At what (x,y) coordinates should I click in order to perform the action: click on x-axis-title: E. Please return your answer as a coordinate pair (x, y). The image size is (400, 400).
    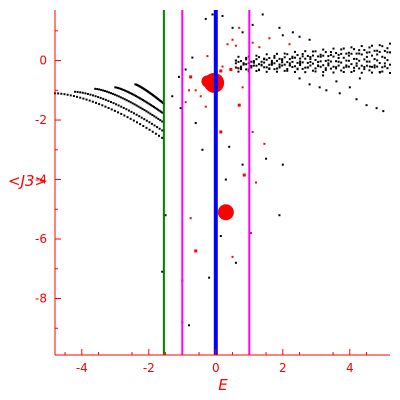
    Looking at the image, I should click on (223, 385).